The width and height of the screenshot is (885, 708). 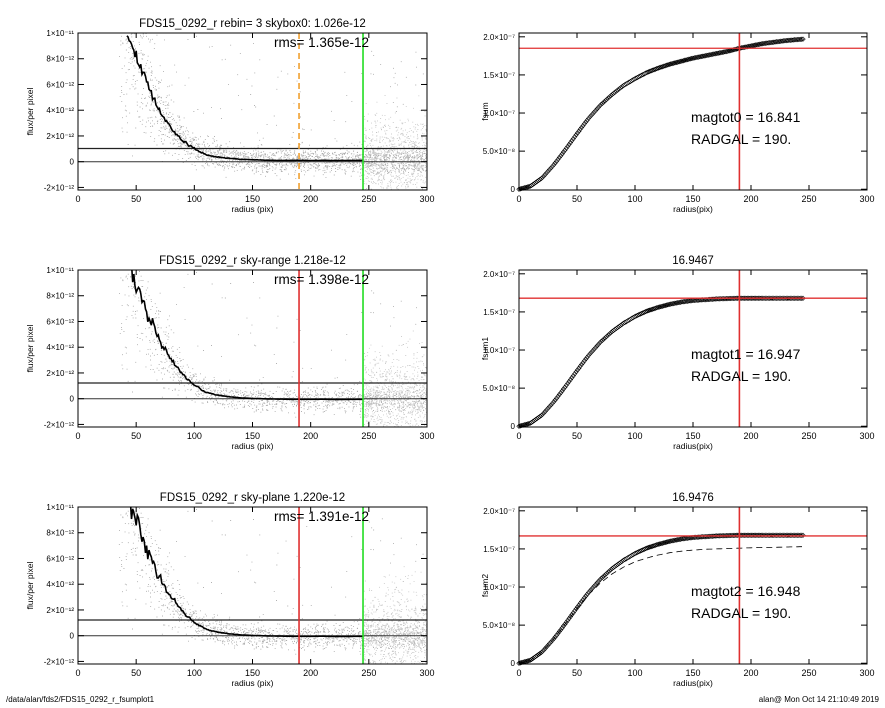 I want to click on rms-annotation: rms= 1.398e-12, so click(x=321, y=279).